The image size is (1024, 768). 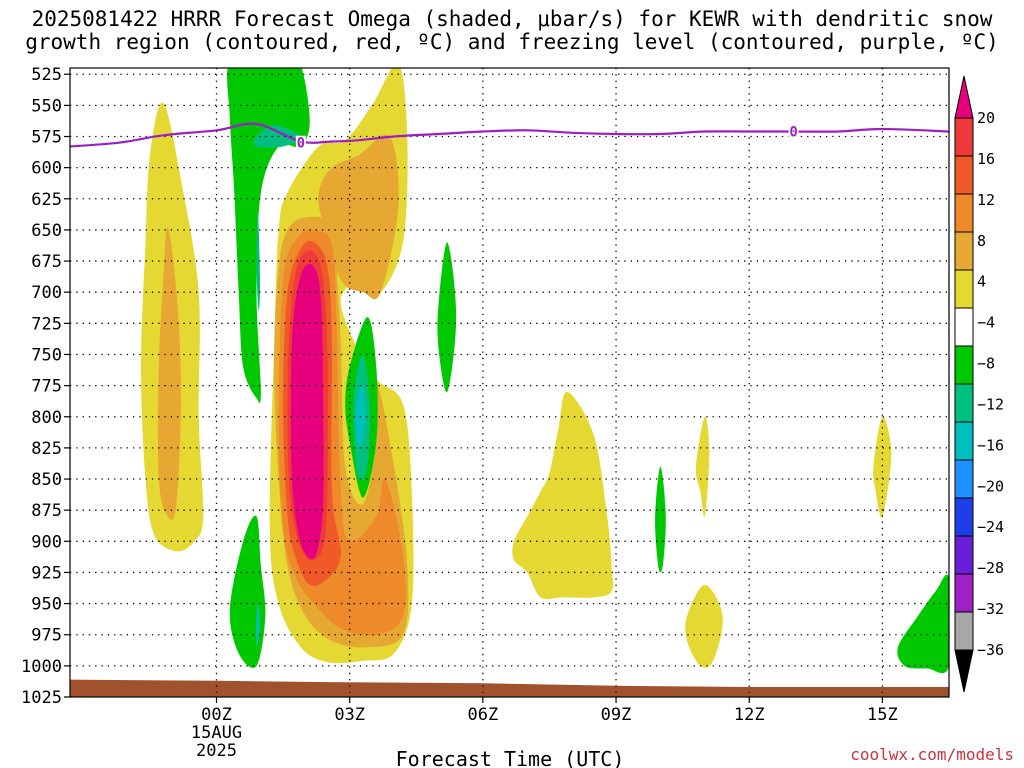 What do you see at coordinates (964, 97) in the screenshot?
I see `colorbar-top-arrow` at bounding box center [964, 97].